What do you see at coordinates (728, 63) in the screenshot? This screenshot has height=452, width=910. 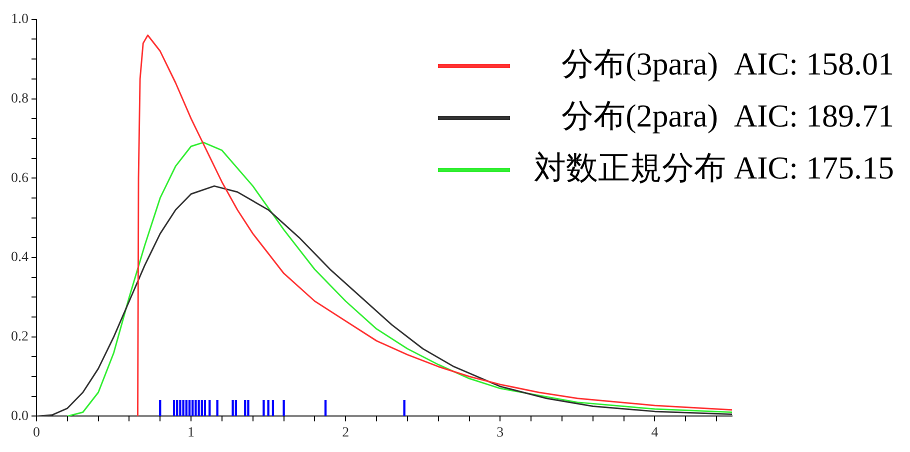 I see `legend-label: 分布(3para) AIC: 158.01` at bounding box center [728, 63].